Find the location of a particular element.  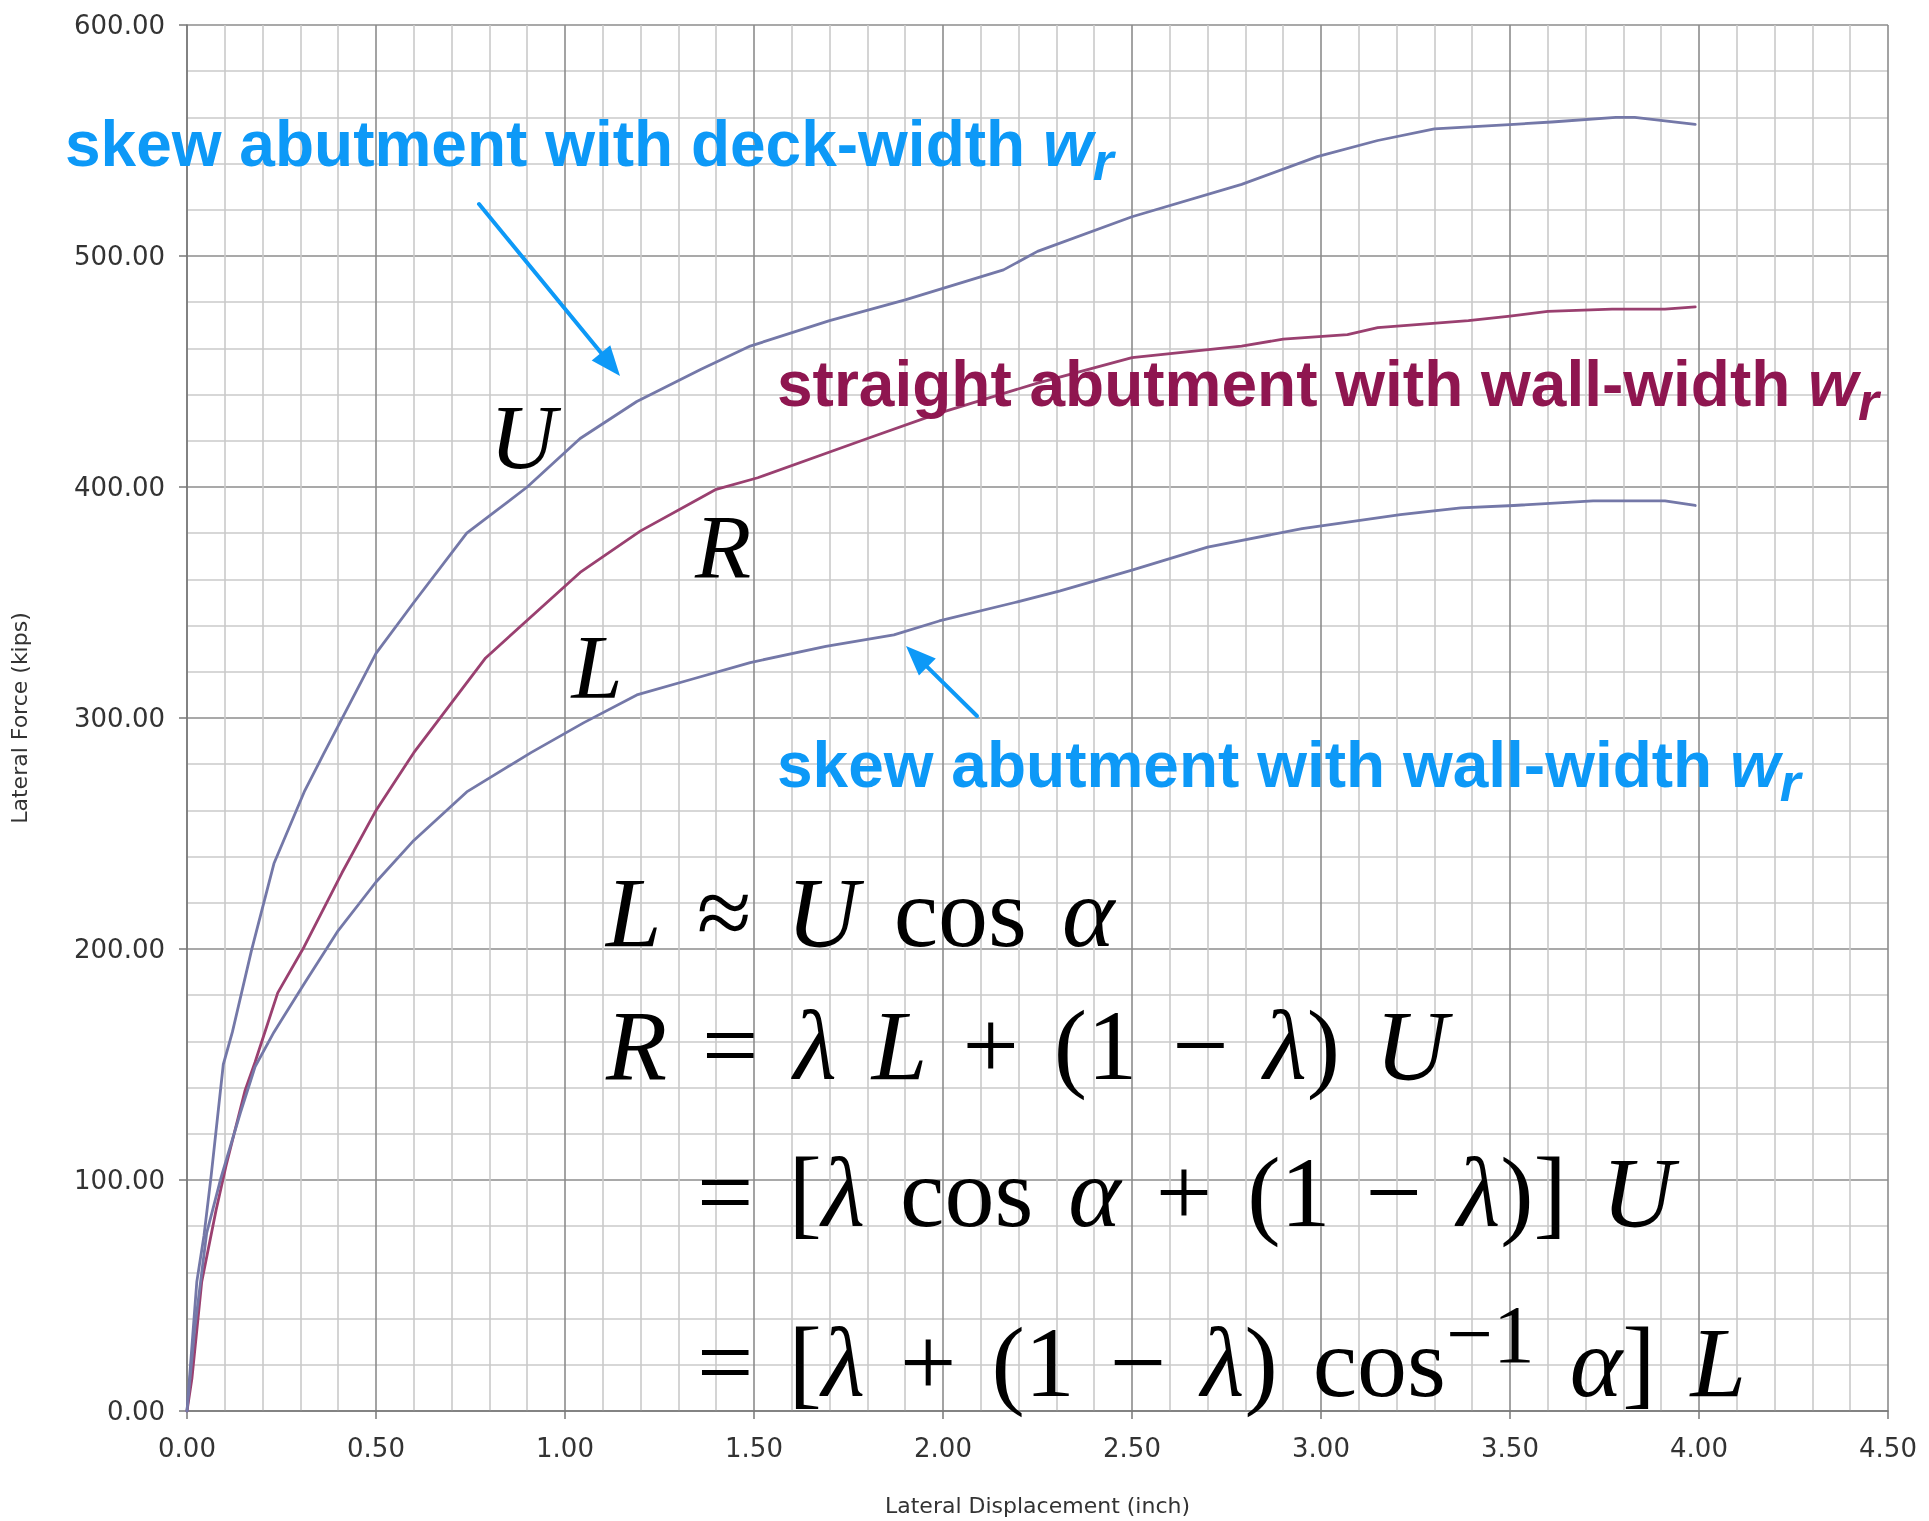

x-tick-label: 1.50 is located at coordinates (754, 1448).